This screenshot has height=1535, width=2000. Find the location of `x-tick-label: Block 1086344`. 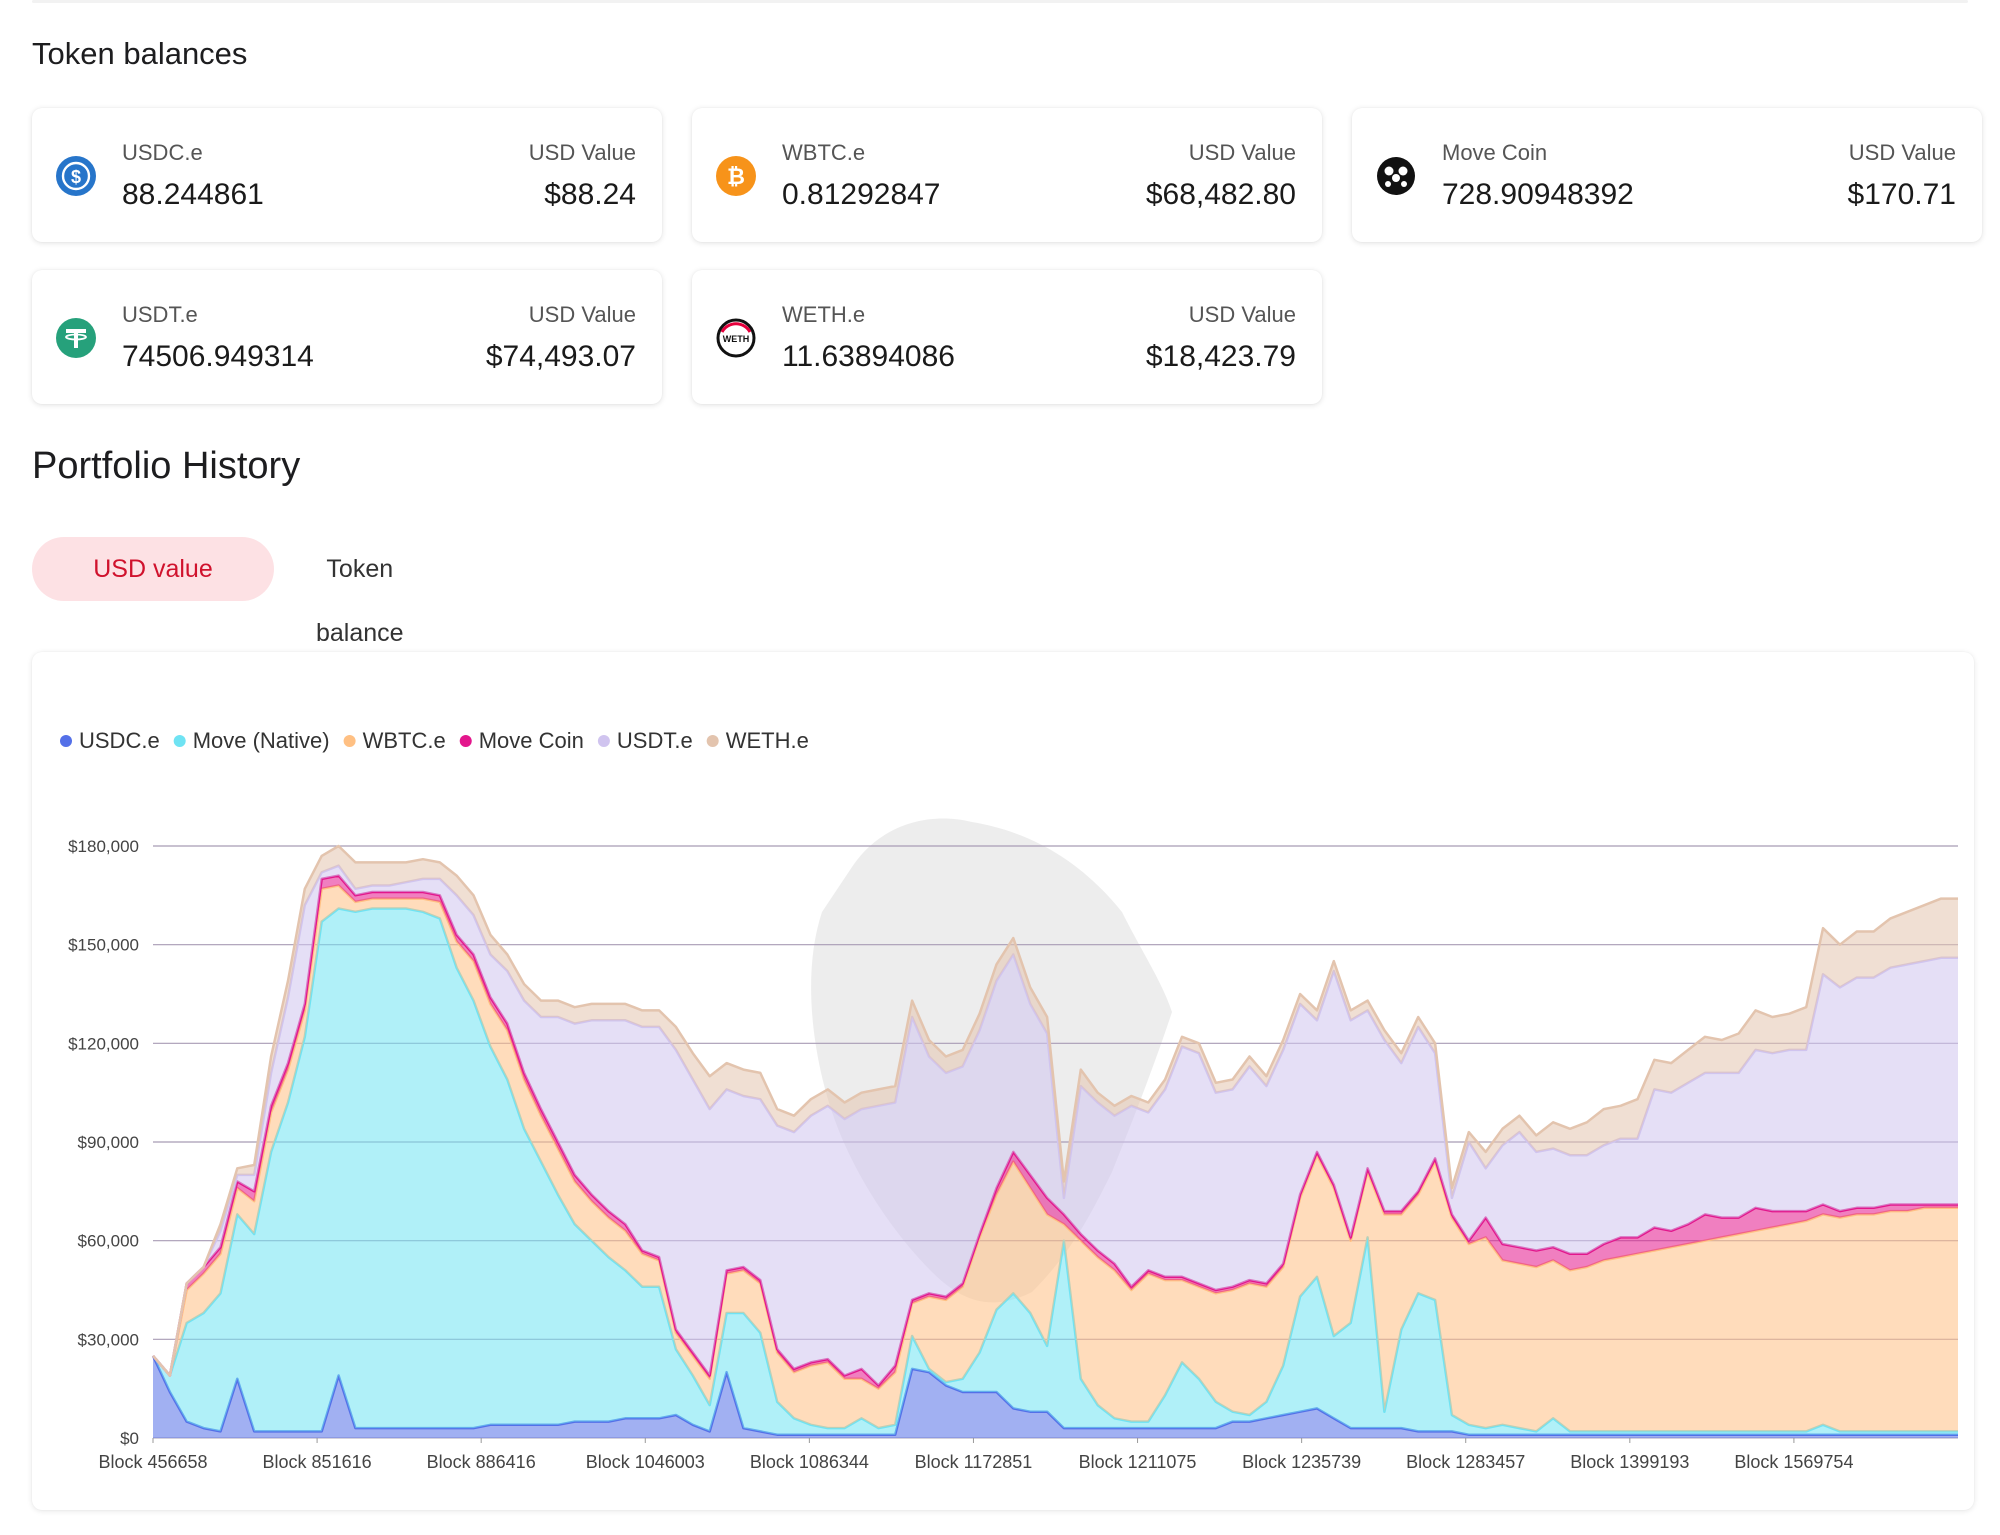

x-tick-label: Block 1086344 is located at coordinates (809, 1462).